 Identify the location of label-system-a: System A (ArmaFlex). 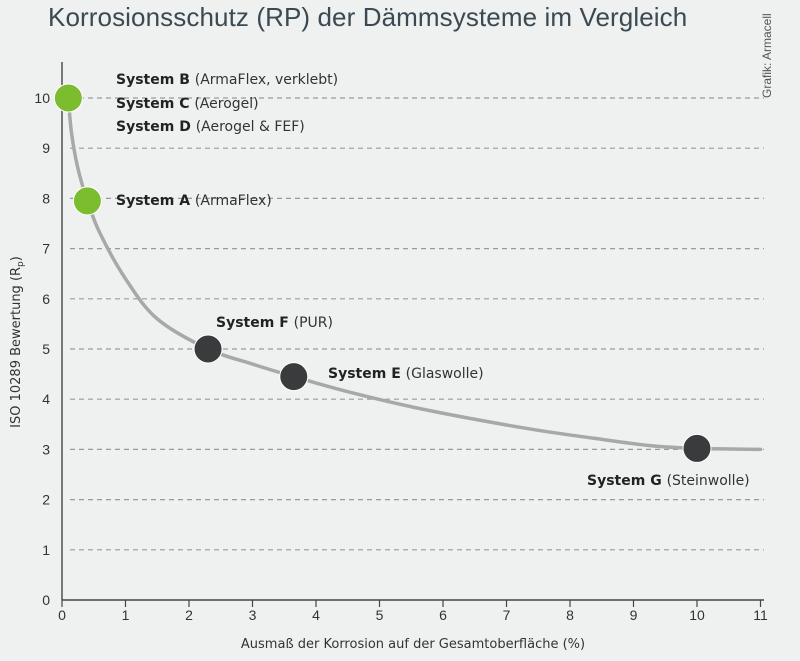
(194, 201).